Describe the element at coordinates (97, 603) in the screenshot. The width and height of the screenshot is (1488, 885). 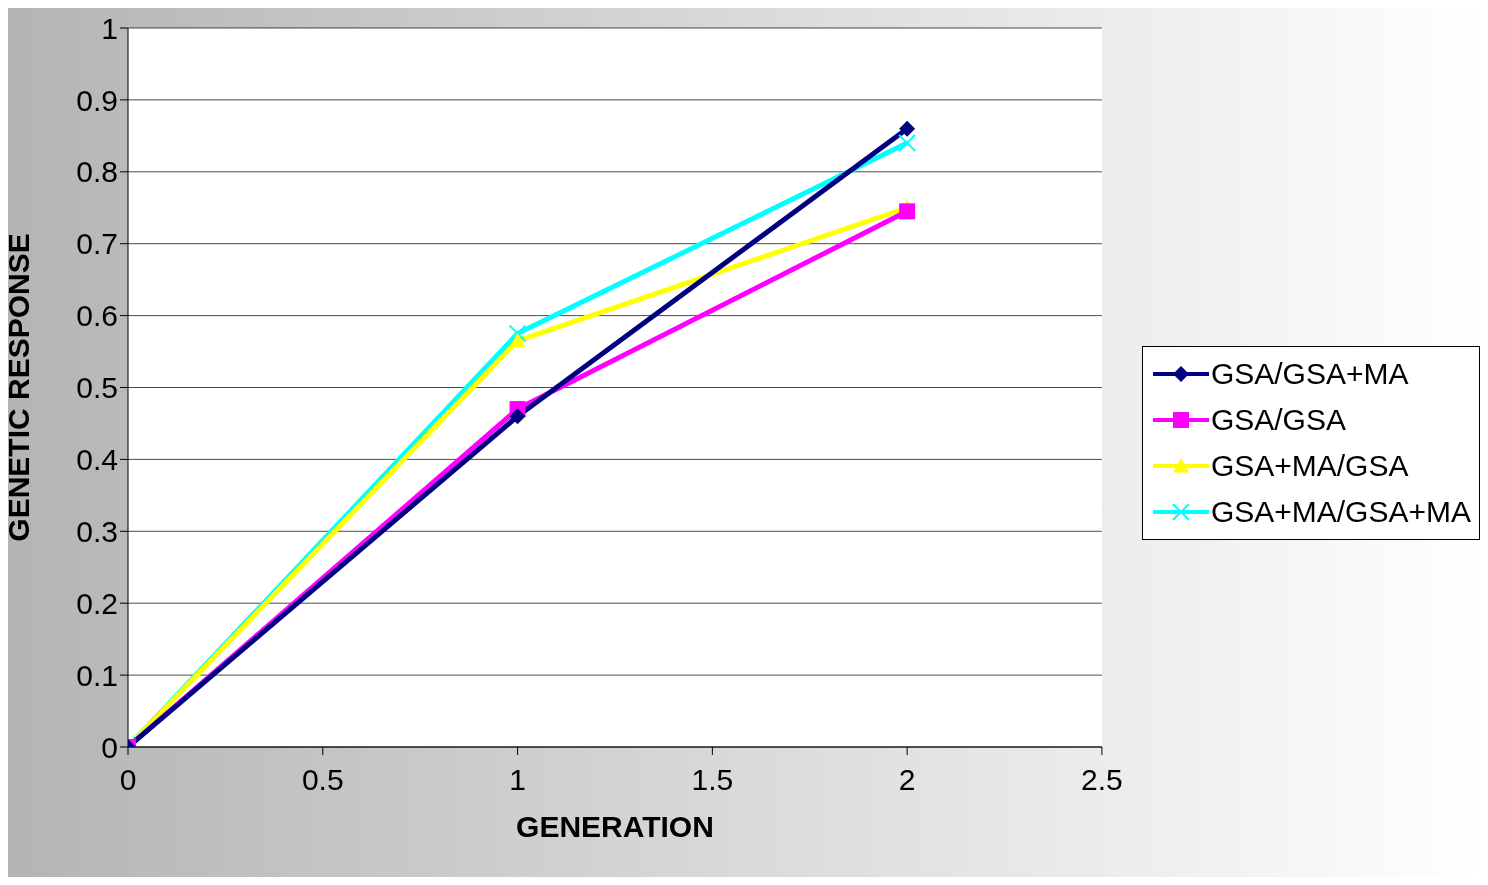
I see `y-tick-label: 0.2` at that location.